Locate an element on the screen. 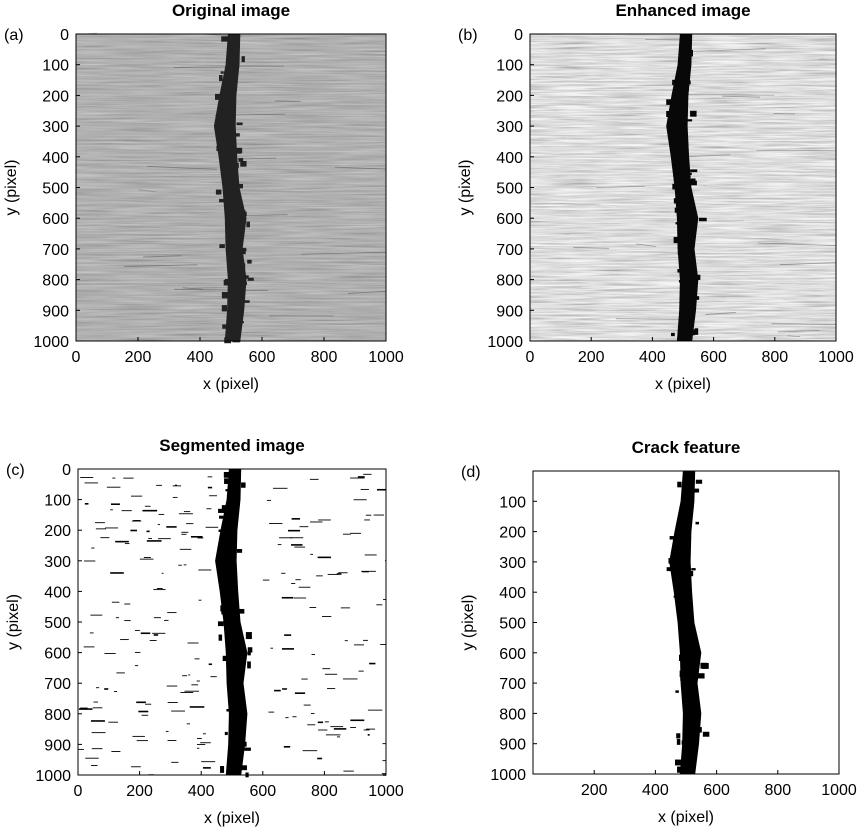 The width and height of the screenshot is (865, 831). panel-a-image is located at coordinates (231, 188).